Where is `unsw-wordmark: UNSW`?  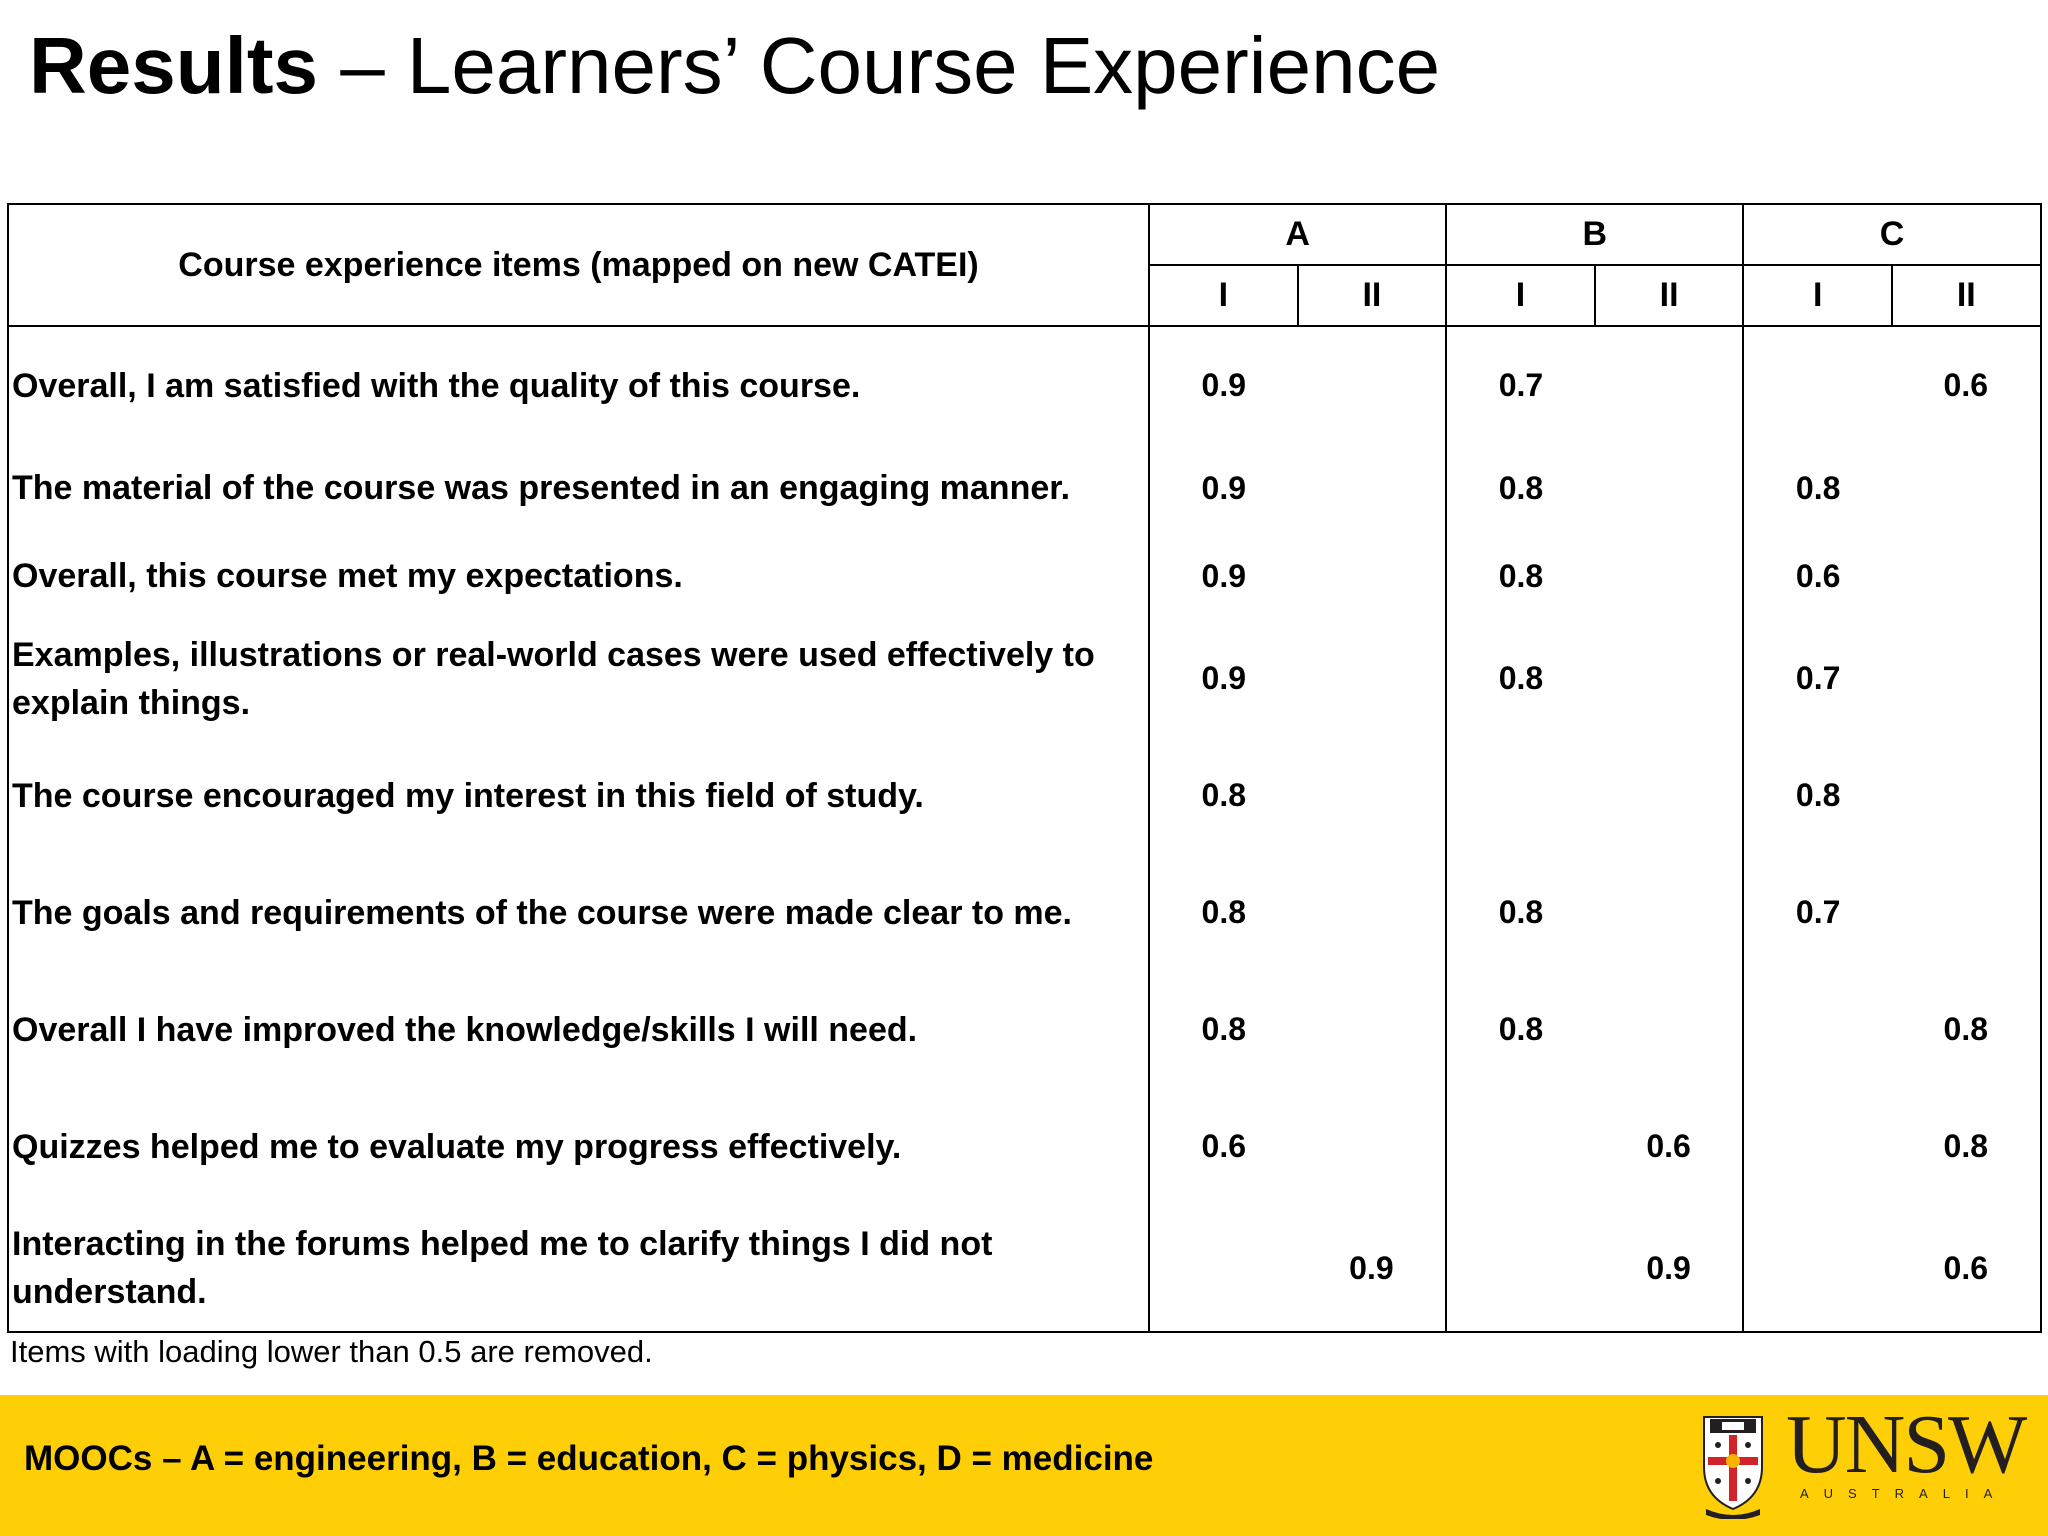
unsw-wordmark: UNSW is located at coordinates (1906, 1444).